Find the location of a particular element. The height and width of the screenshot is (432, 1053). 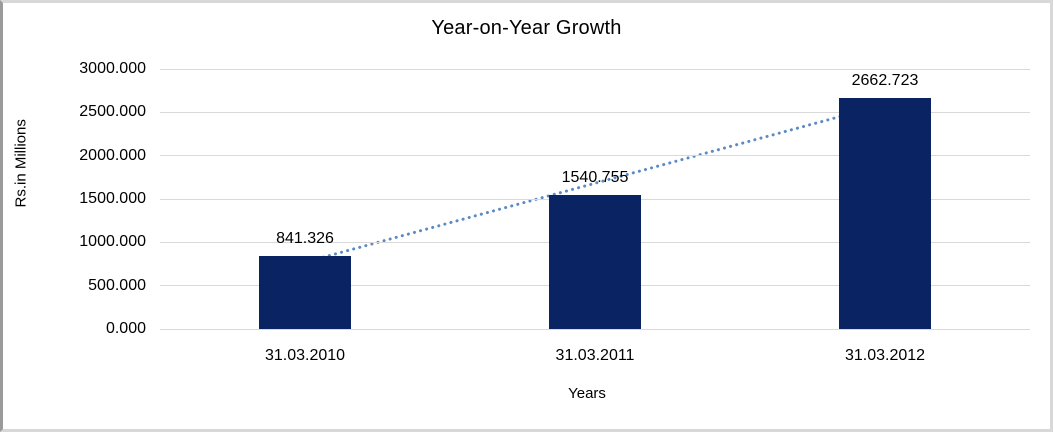

x-axis-title: Years is located at coordinates (587, 393).